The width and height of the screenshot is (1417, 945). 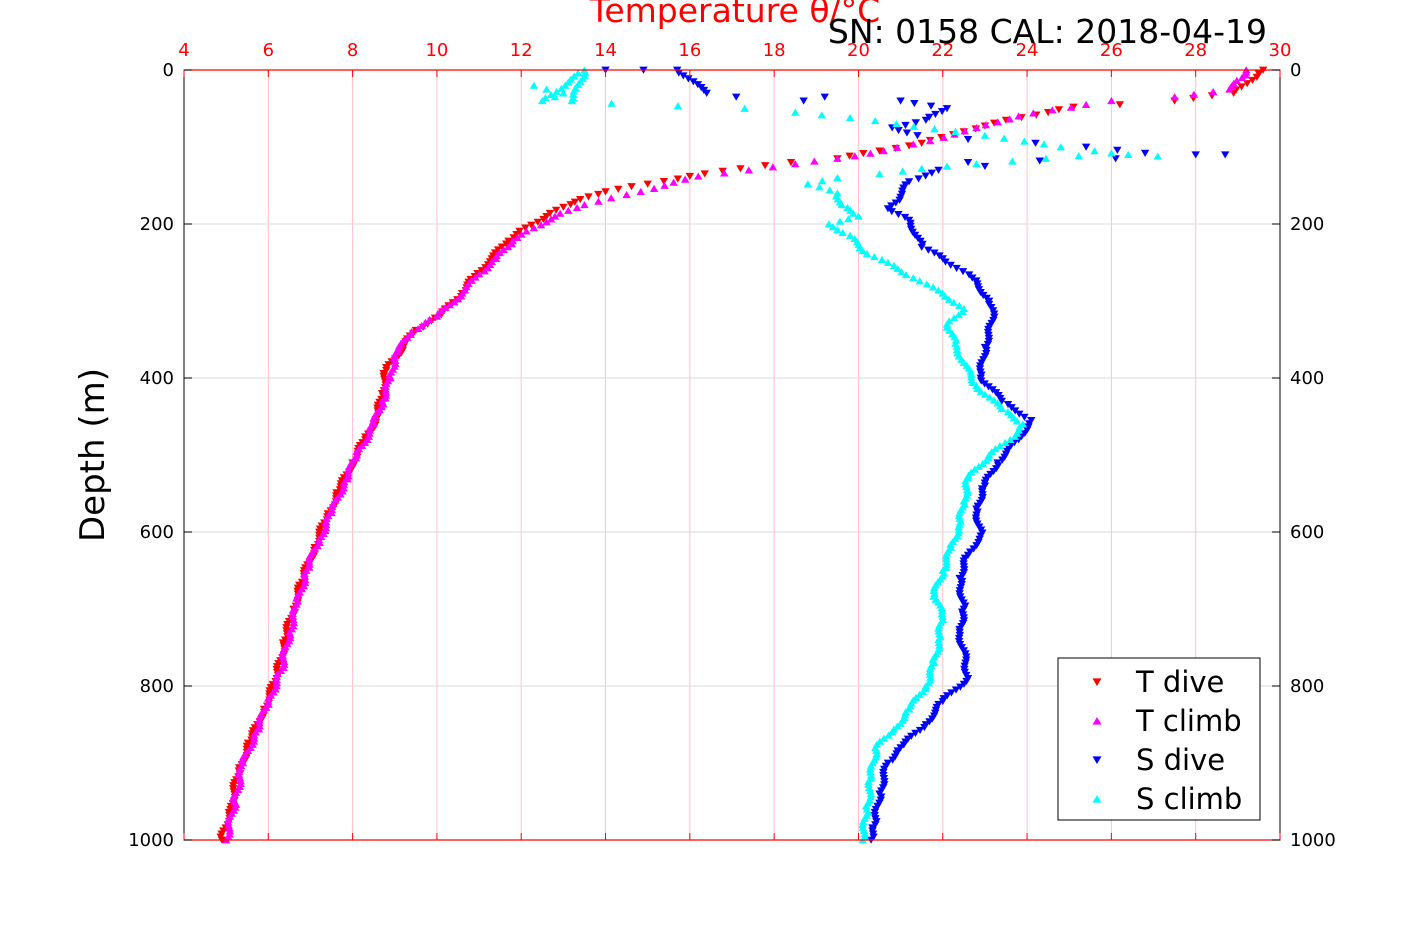 What do you see at coordinates (168, 70) in the screenshot?
I see `y-tick-label-left: 0` at bounding box center [168, 70].